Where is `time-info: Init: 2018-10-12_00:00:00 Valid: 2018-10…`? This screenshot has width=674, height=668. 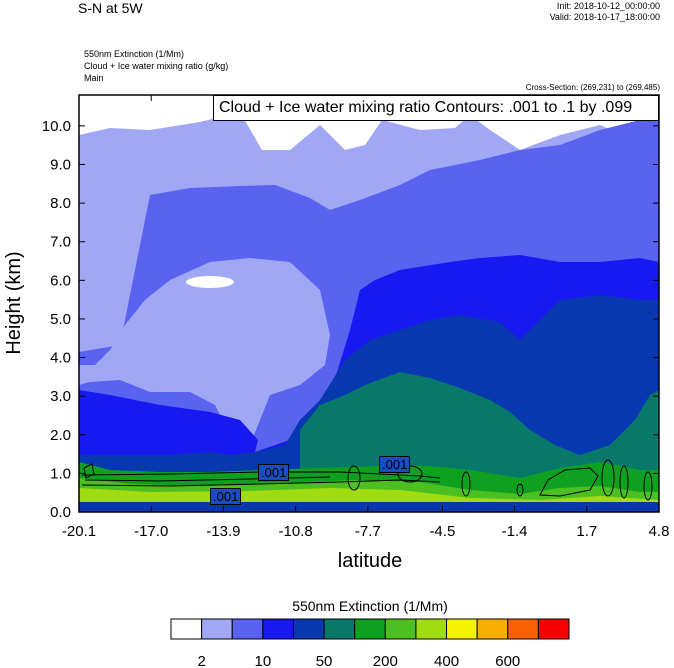 time-info: Init: 2018-10-12_00:00:00 Valid: 2018-10… is located at coordinates (605, 12).